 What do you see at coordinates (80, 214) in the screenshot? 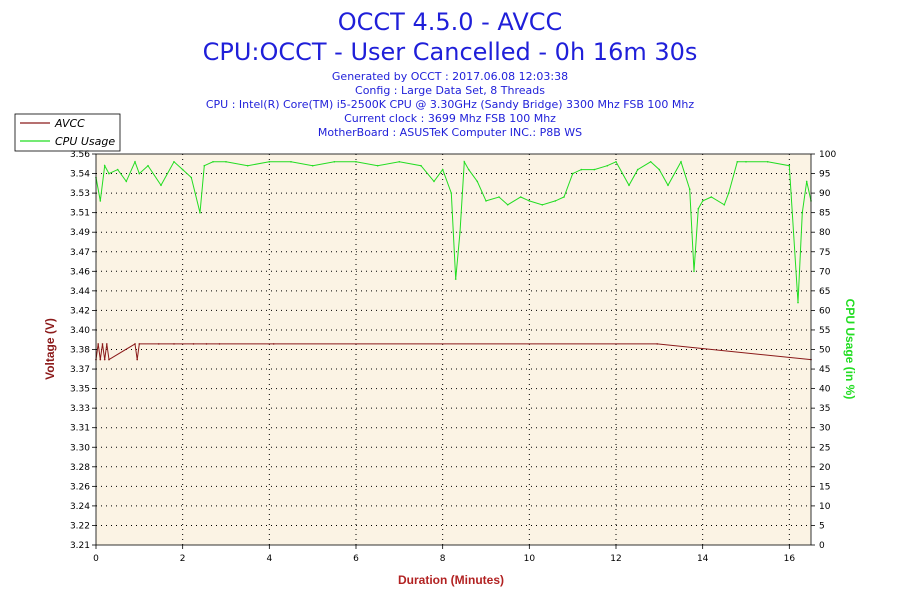
I see `y-tick-label: 3.51` at bounding box center [80, 214].